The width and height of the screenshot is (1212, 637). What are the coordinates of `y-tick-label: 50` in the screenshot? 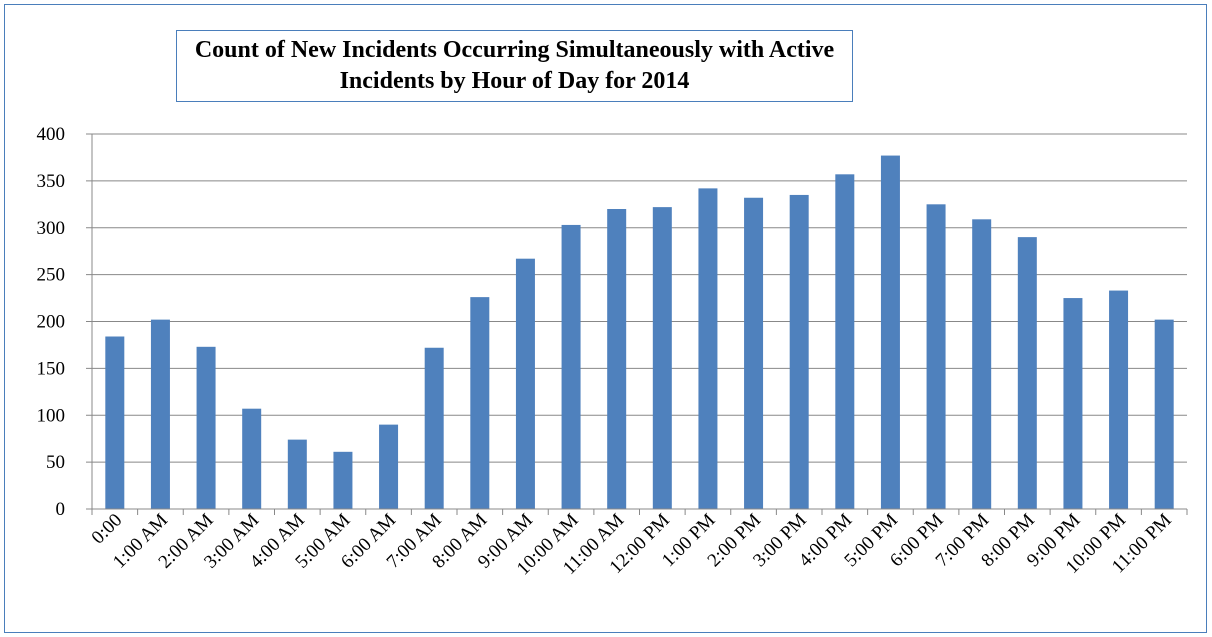 It's located at (55, 462).